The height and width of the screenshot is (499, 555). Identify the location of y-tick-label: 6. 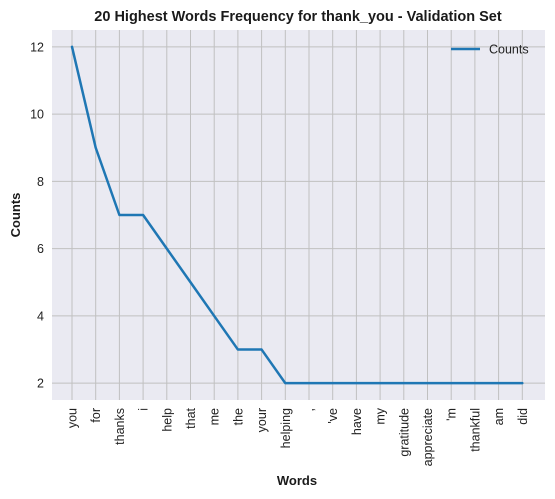
(40, 249).